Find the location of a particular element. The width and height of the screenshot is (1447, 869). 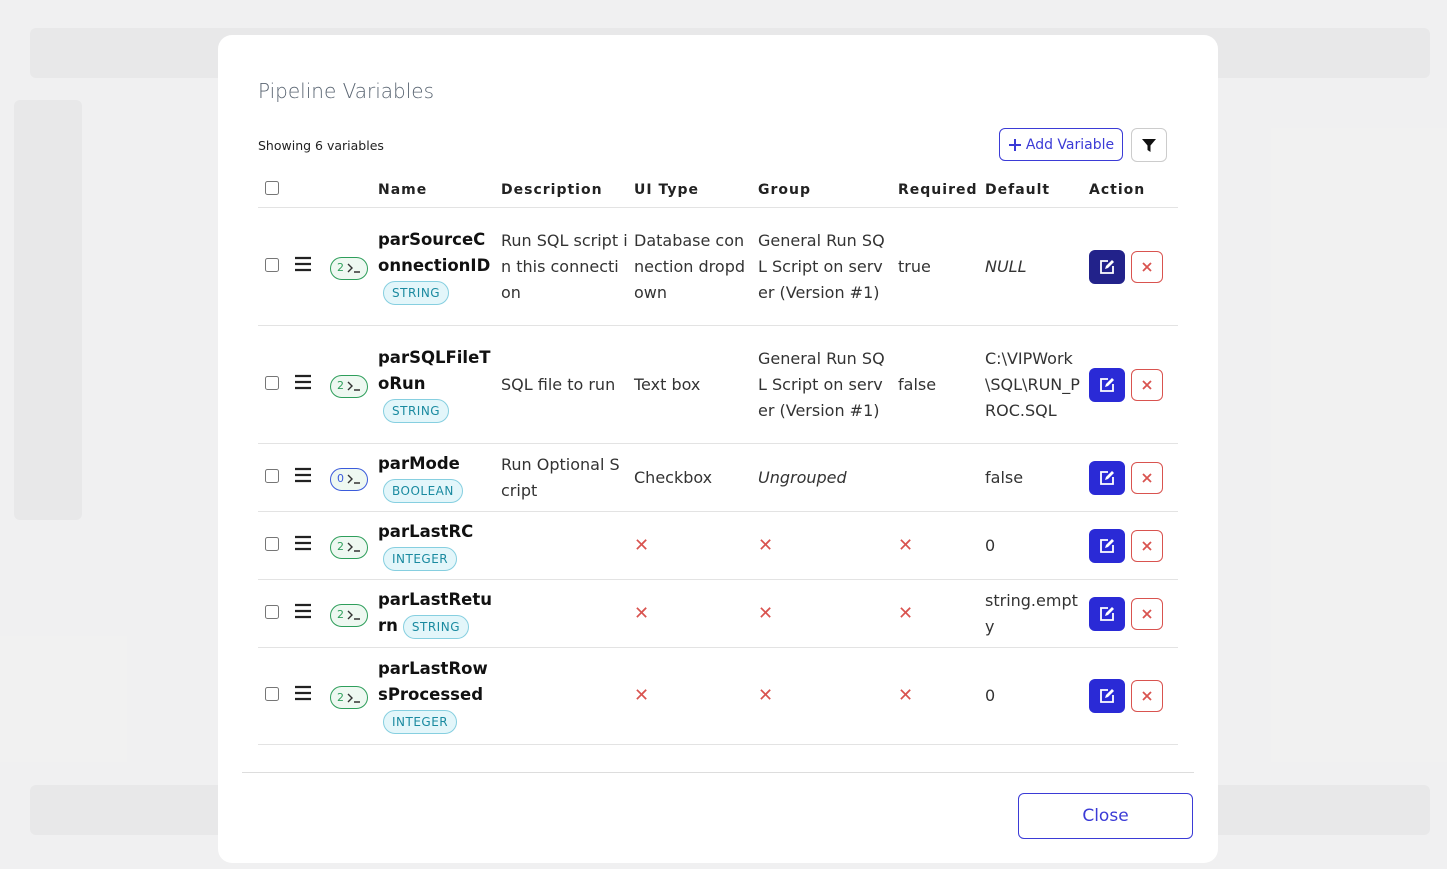

default-cell: NULL is located at coordinates (1037, 266).